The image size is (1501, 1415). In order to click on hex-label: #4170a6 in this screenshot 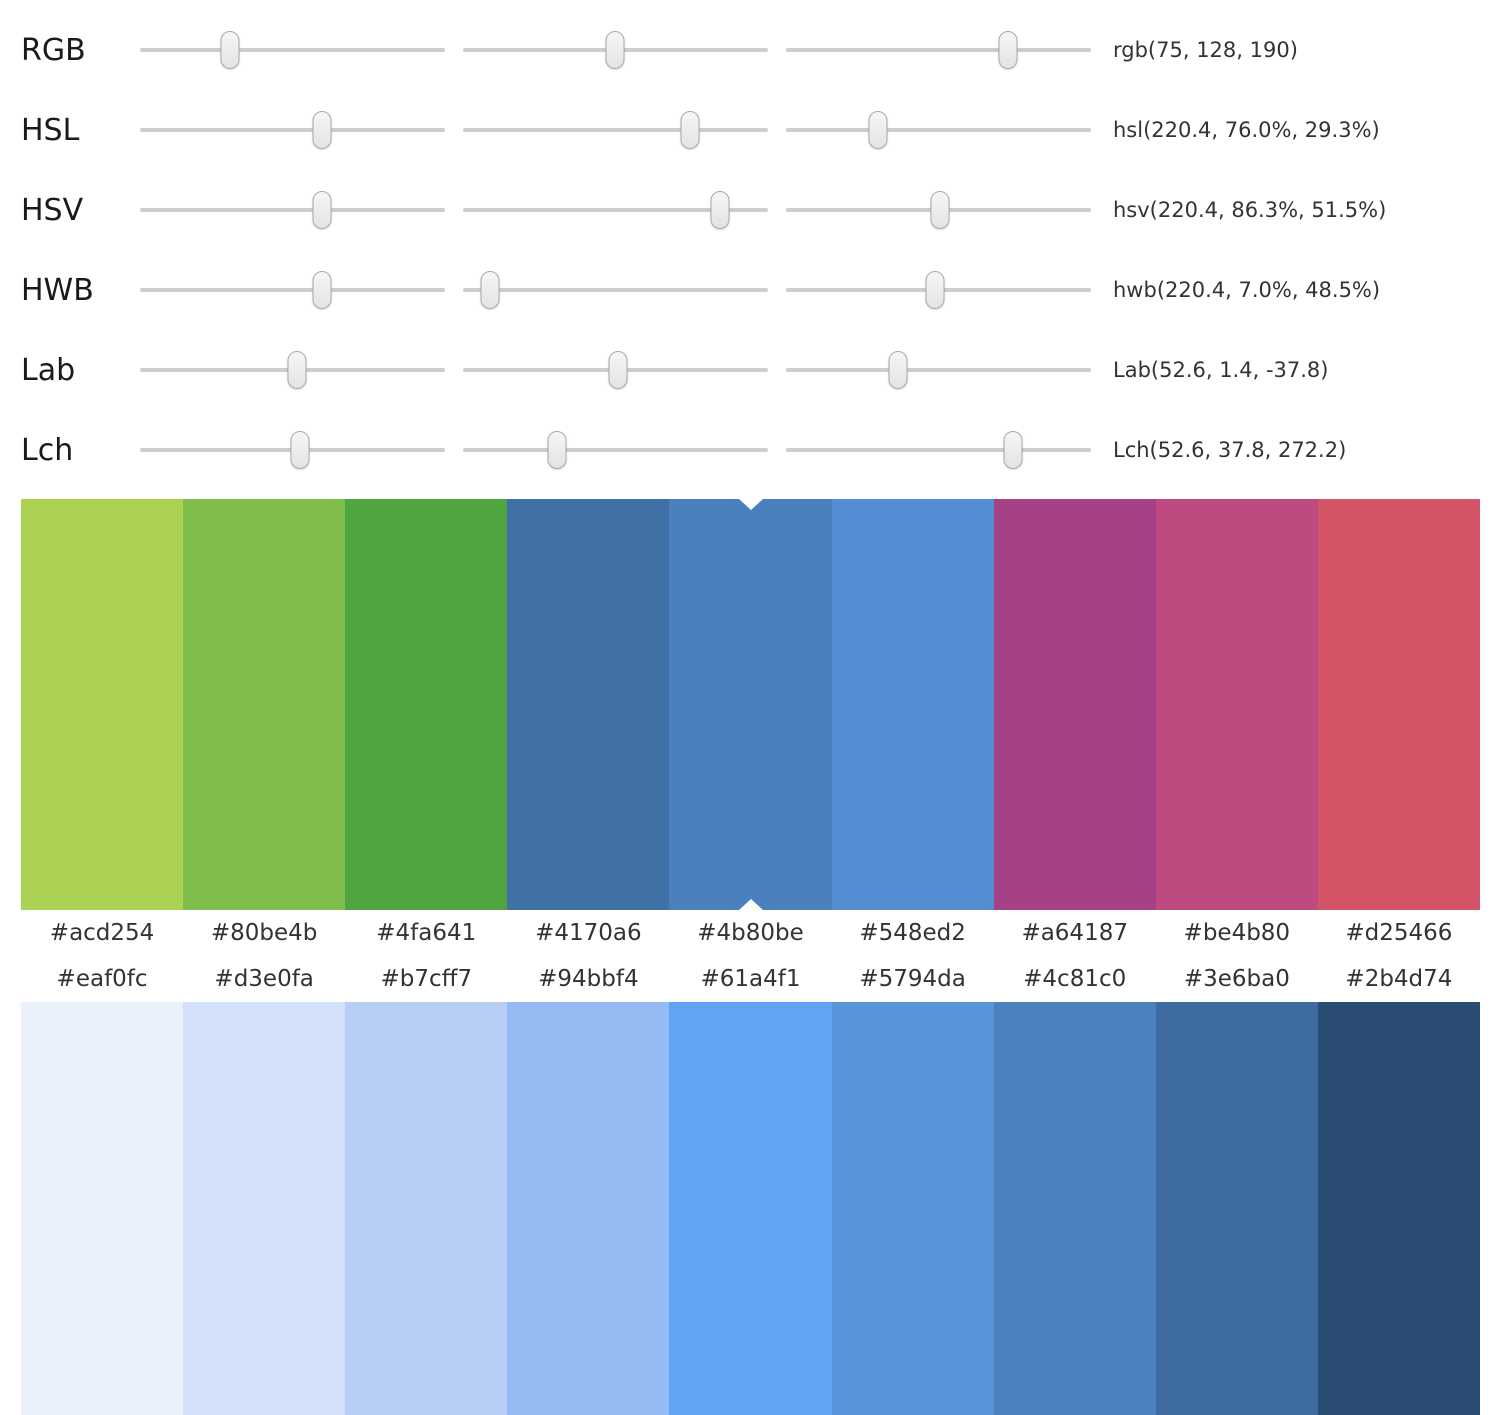, I will do `click(588, 933)`.